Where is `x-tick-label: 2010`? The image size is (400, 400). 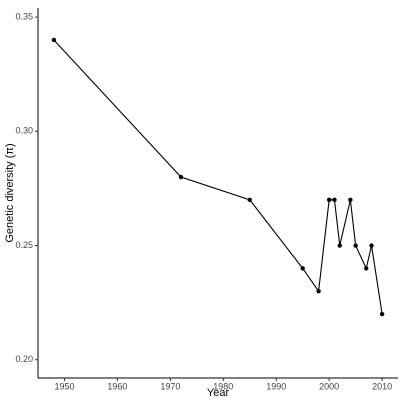 x-tick-label: 2010 is located at coordinates (382, 386).